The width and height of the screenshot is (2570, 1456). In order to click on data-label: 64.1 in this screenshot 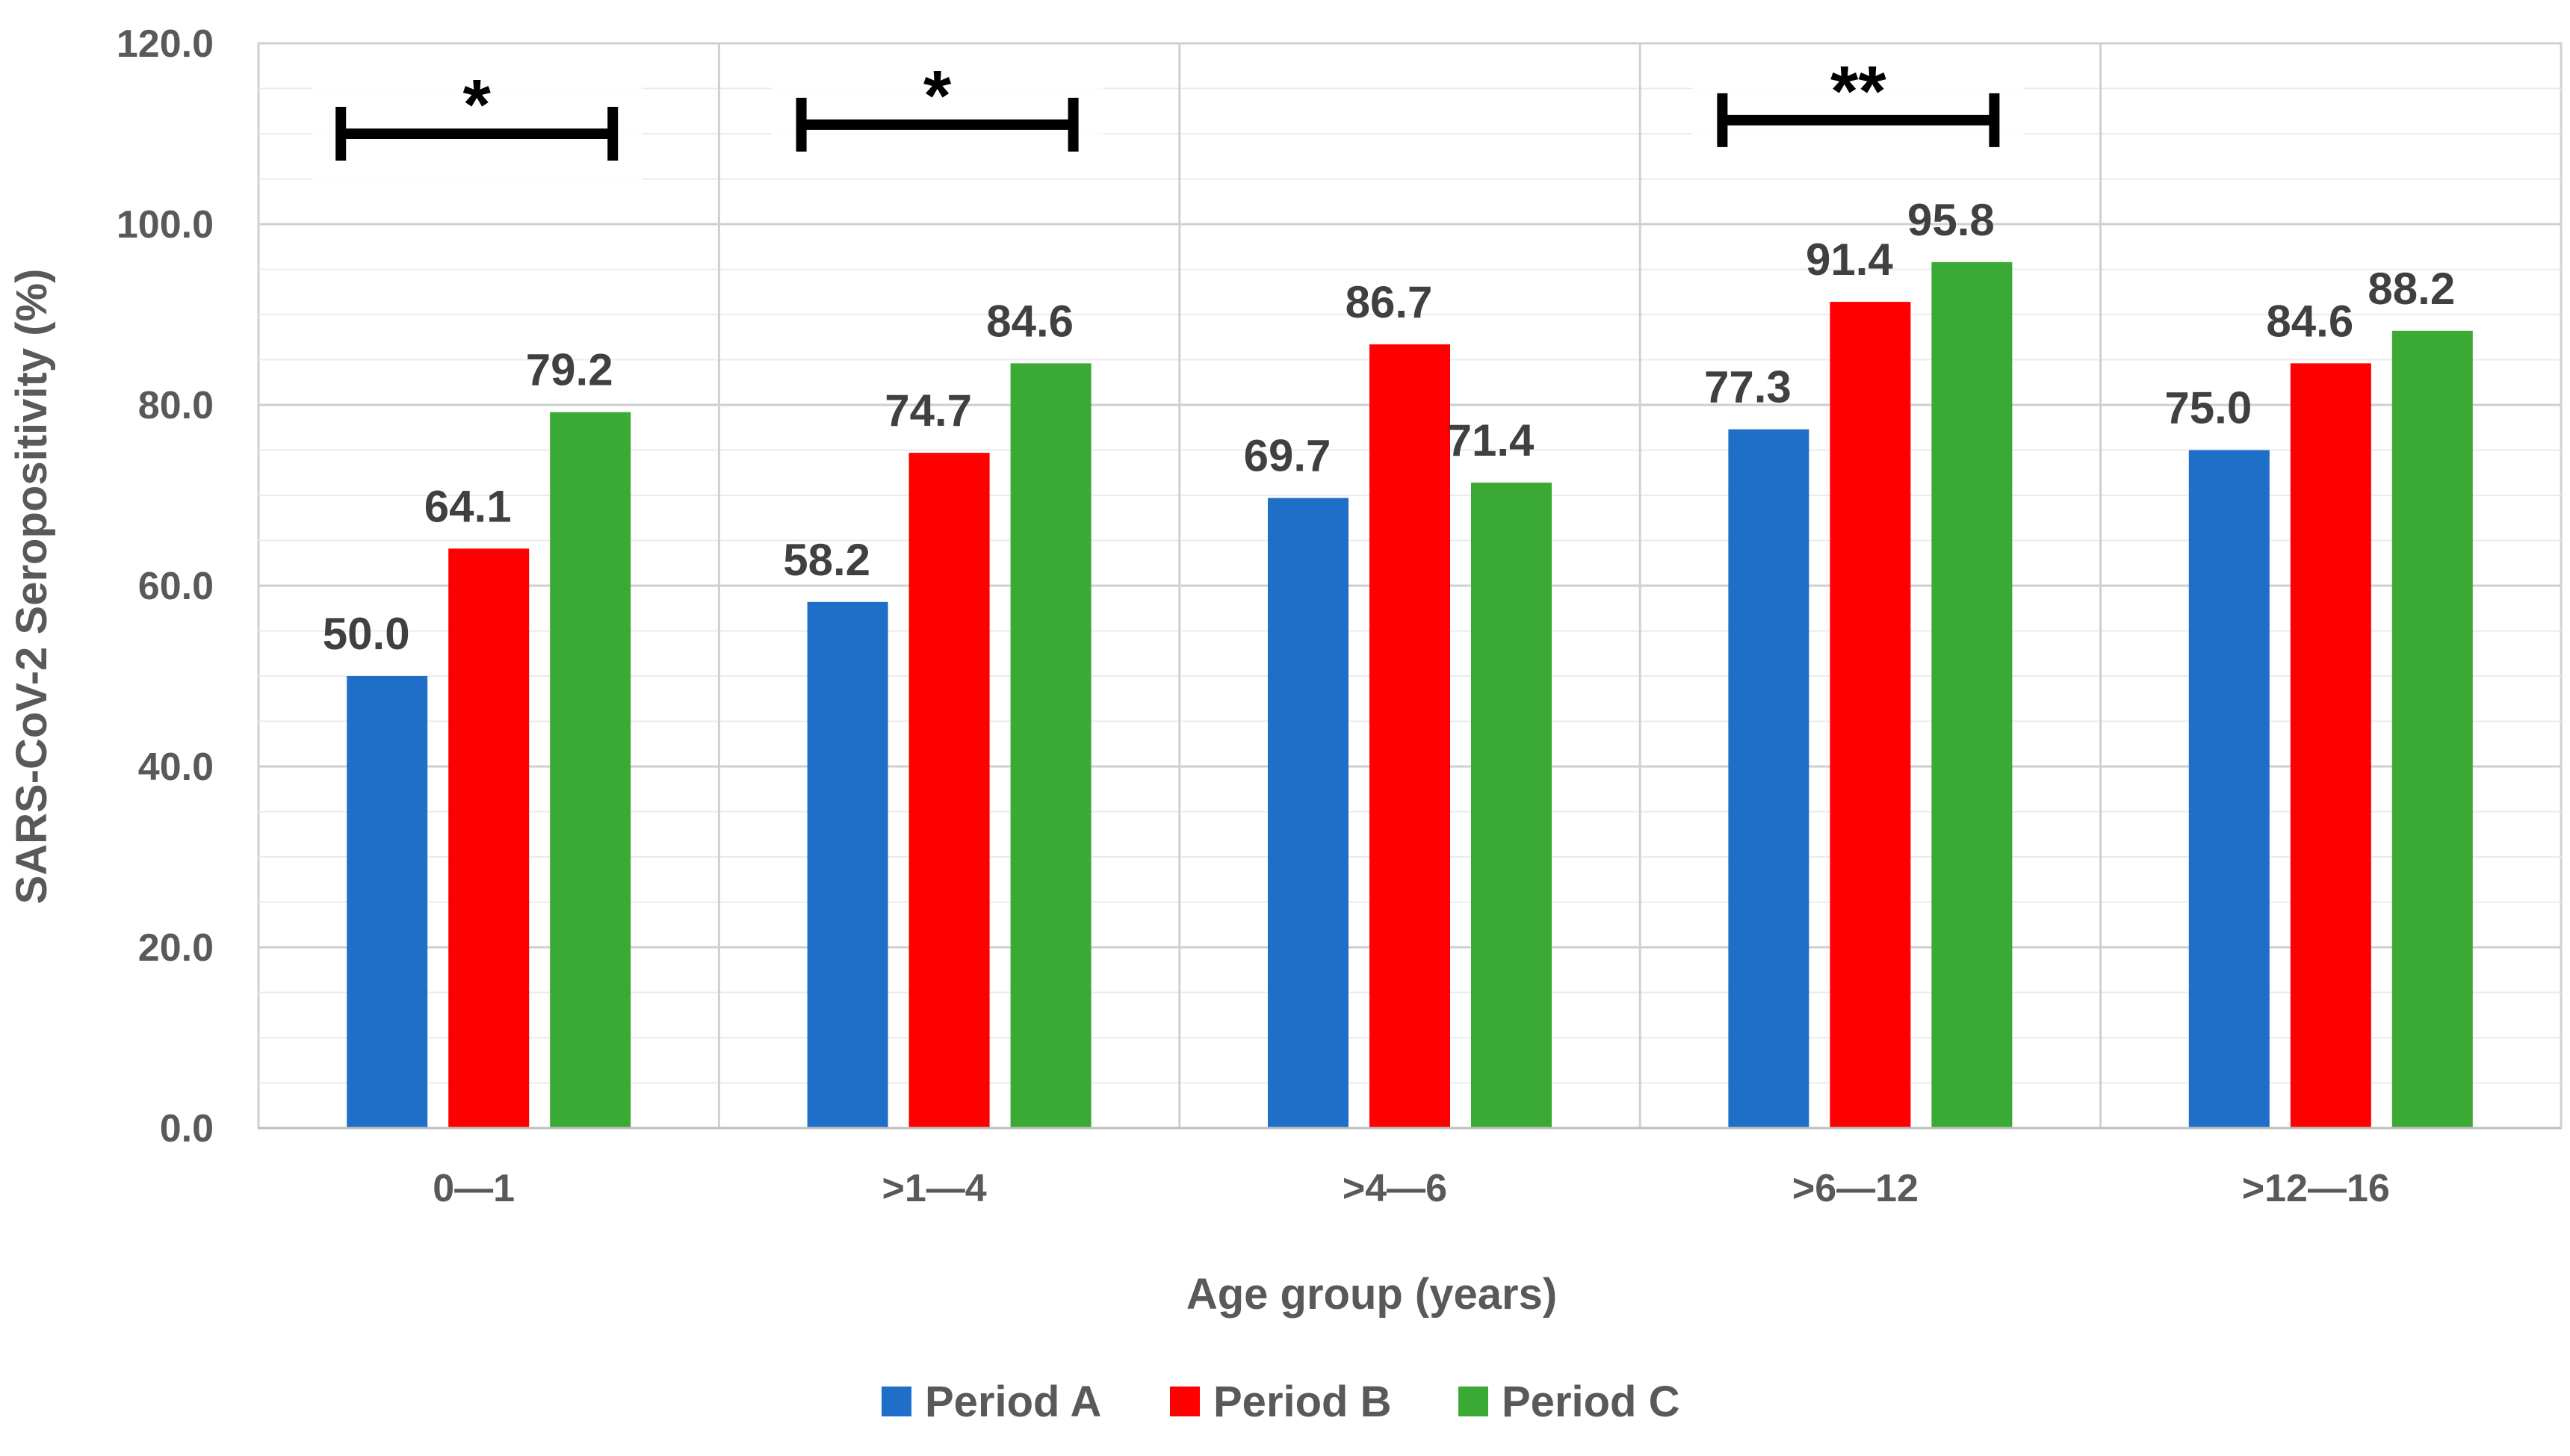, I will do `click(468, 506)`.